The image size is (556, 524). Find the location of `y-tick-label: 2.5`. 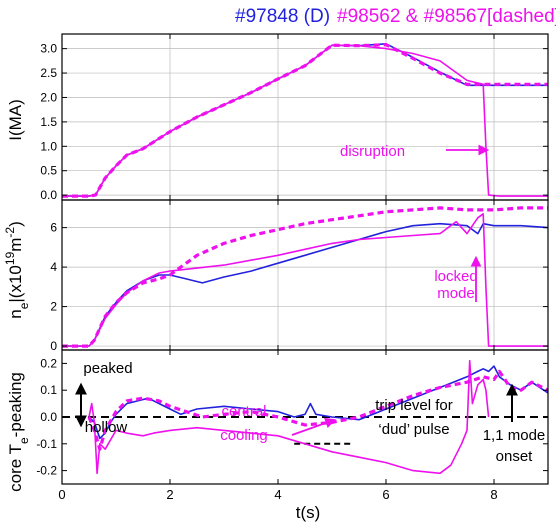

y-tick-label: 2.5 is located at coordinates (48, 73).